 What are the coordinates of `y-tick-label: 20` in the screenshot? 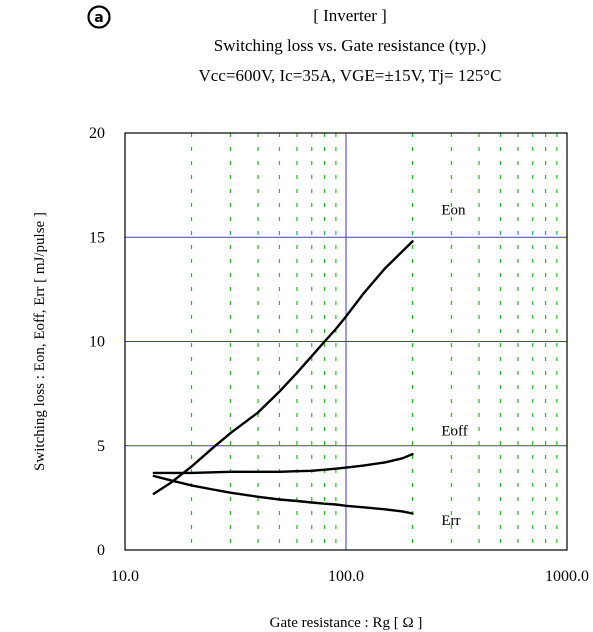 It's located at (97, 133).